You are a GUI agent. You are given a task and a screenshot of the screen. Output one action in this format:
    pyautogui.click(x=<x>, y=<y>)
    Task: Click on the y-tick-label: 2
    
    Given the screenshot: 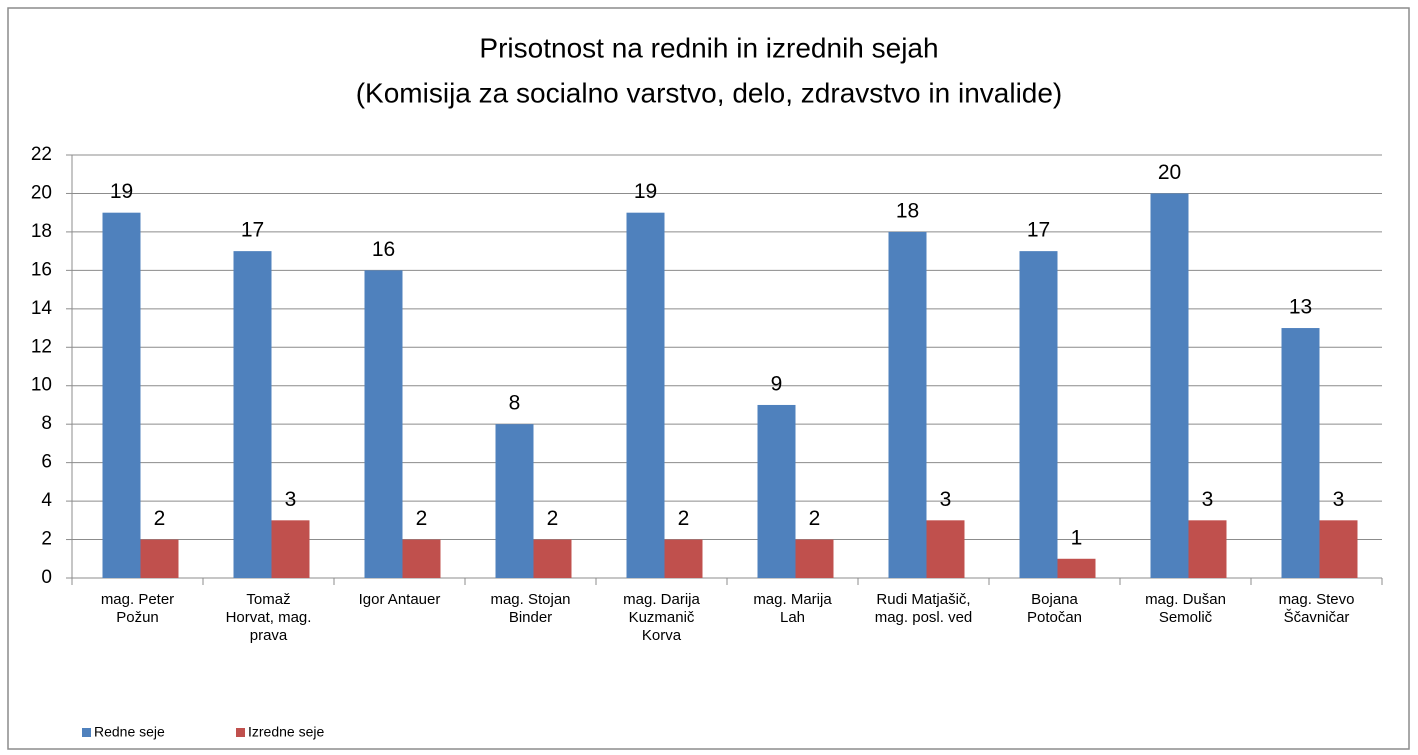 What is the action you would take?
    pyautogui.click(x=46, y=539)
    